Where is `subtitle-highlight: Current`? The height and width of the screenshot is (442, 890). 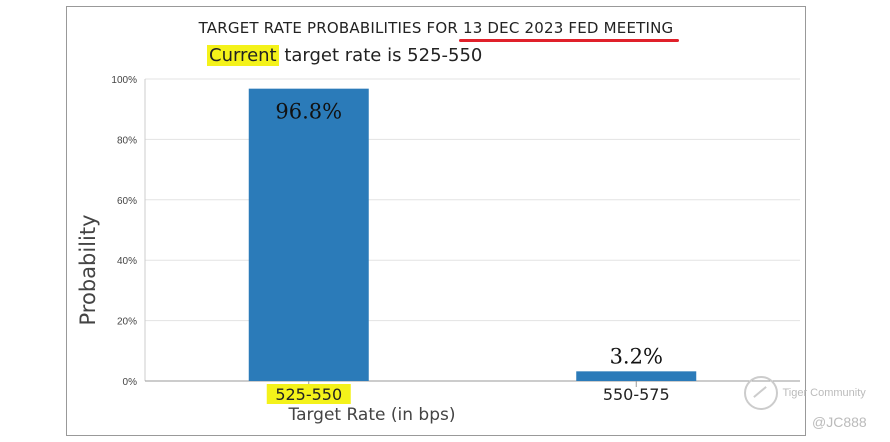 subtitle-highlight: Current is located at coordinates (243, 55).